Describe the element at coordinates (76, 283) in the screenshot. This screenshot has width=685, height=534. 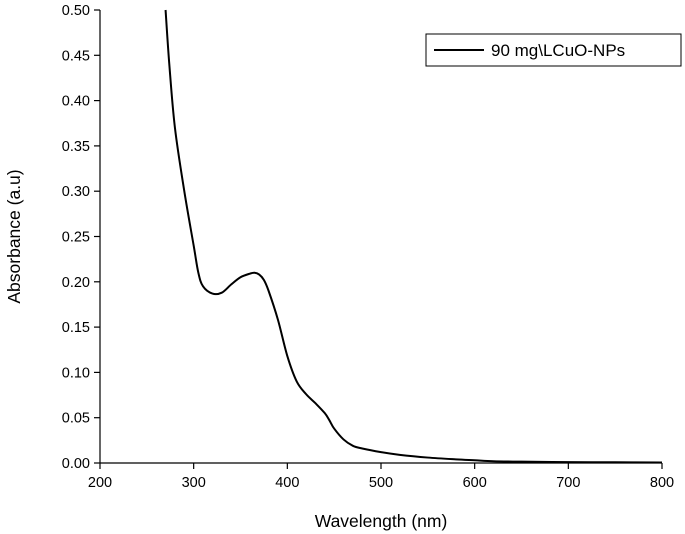
I see `y-tick-label: 0.20` at that location.